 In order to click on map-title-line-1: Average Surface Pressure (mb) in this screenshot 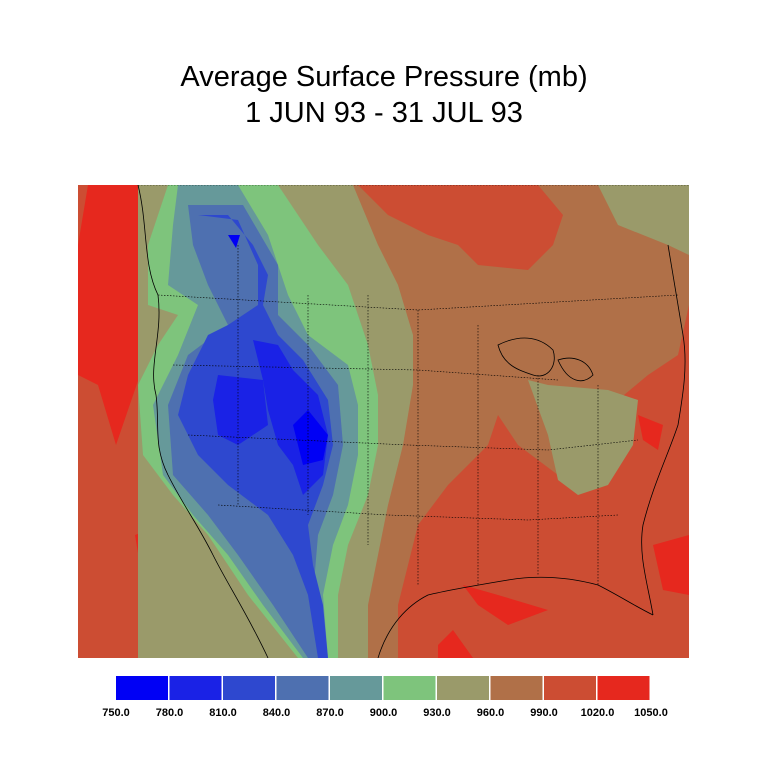, I will do `click(384, 77)`.